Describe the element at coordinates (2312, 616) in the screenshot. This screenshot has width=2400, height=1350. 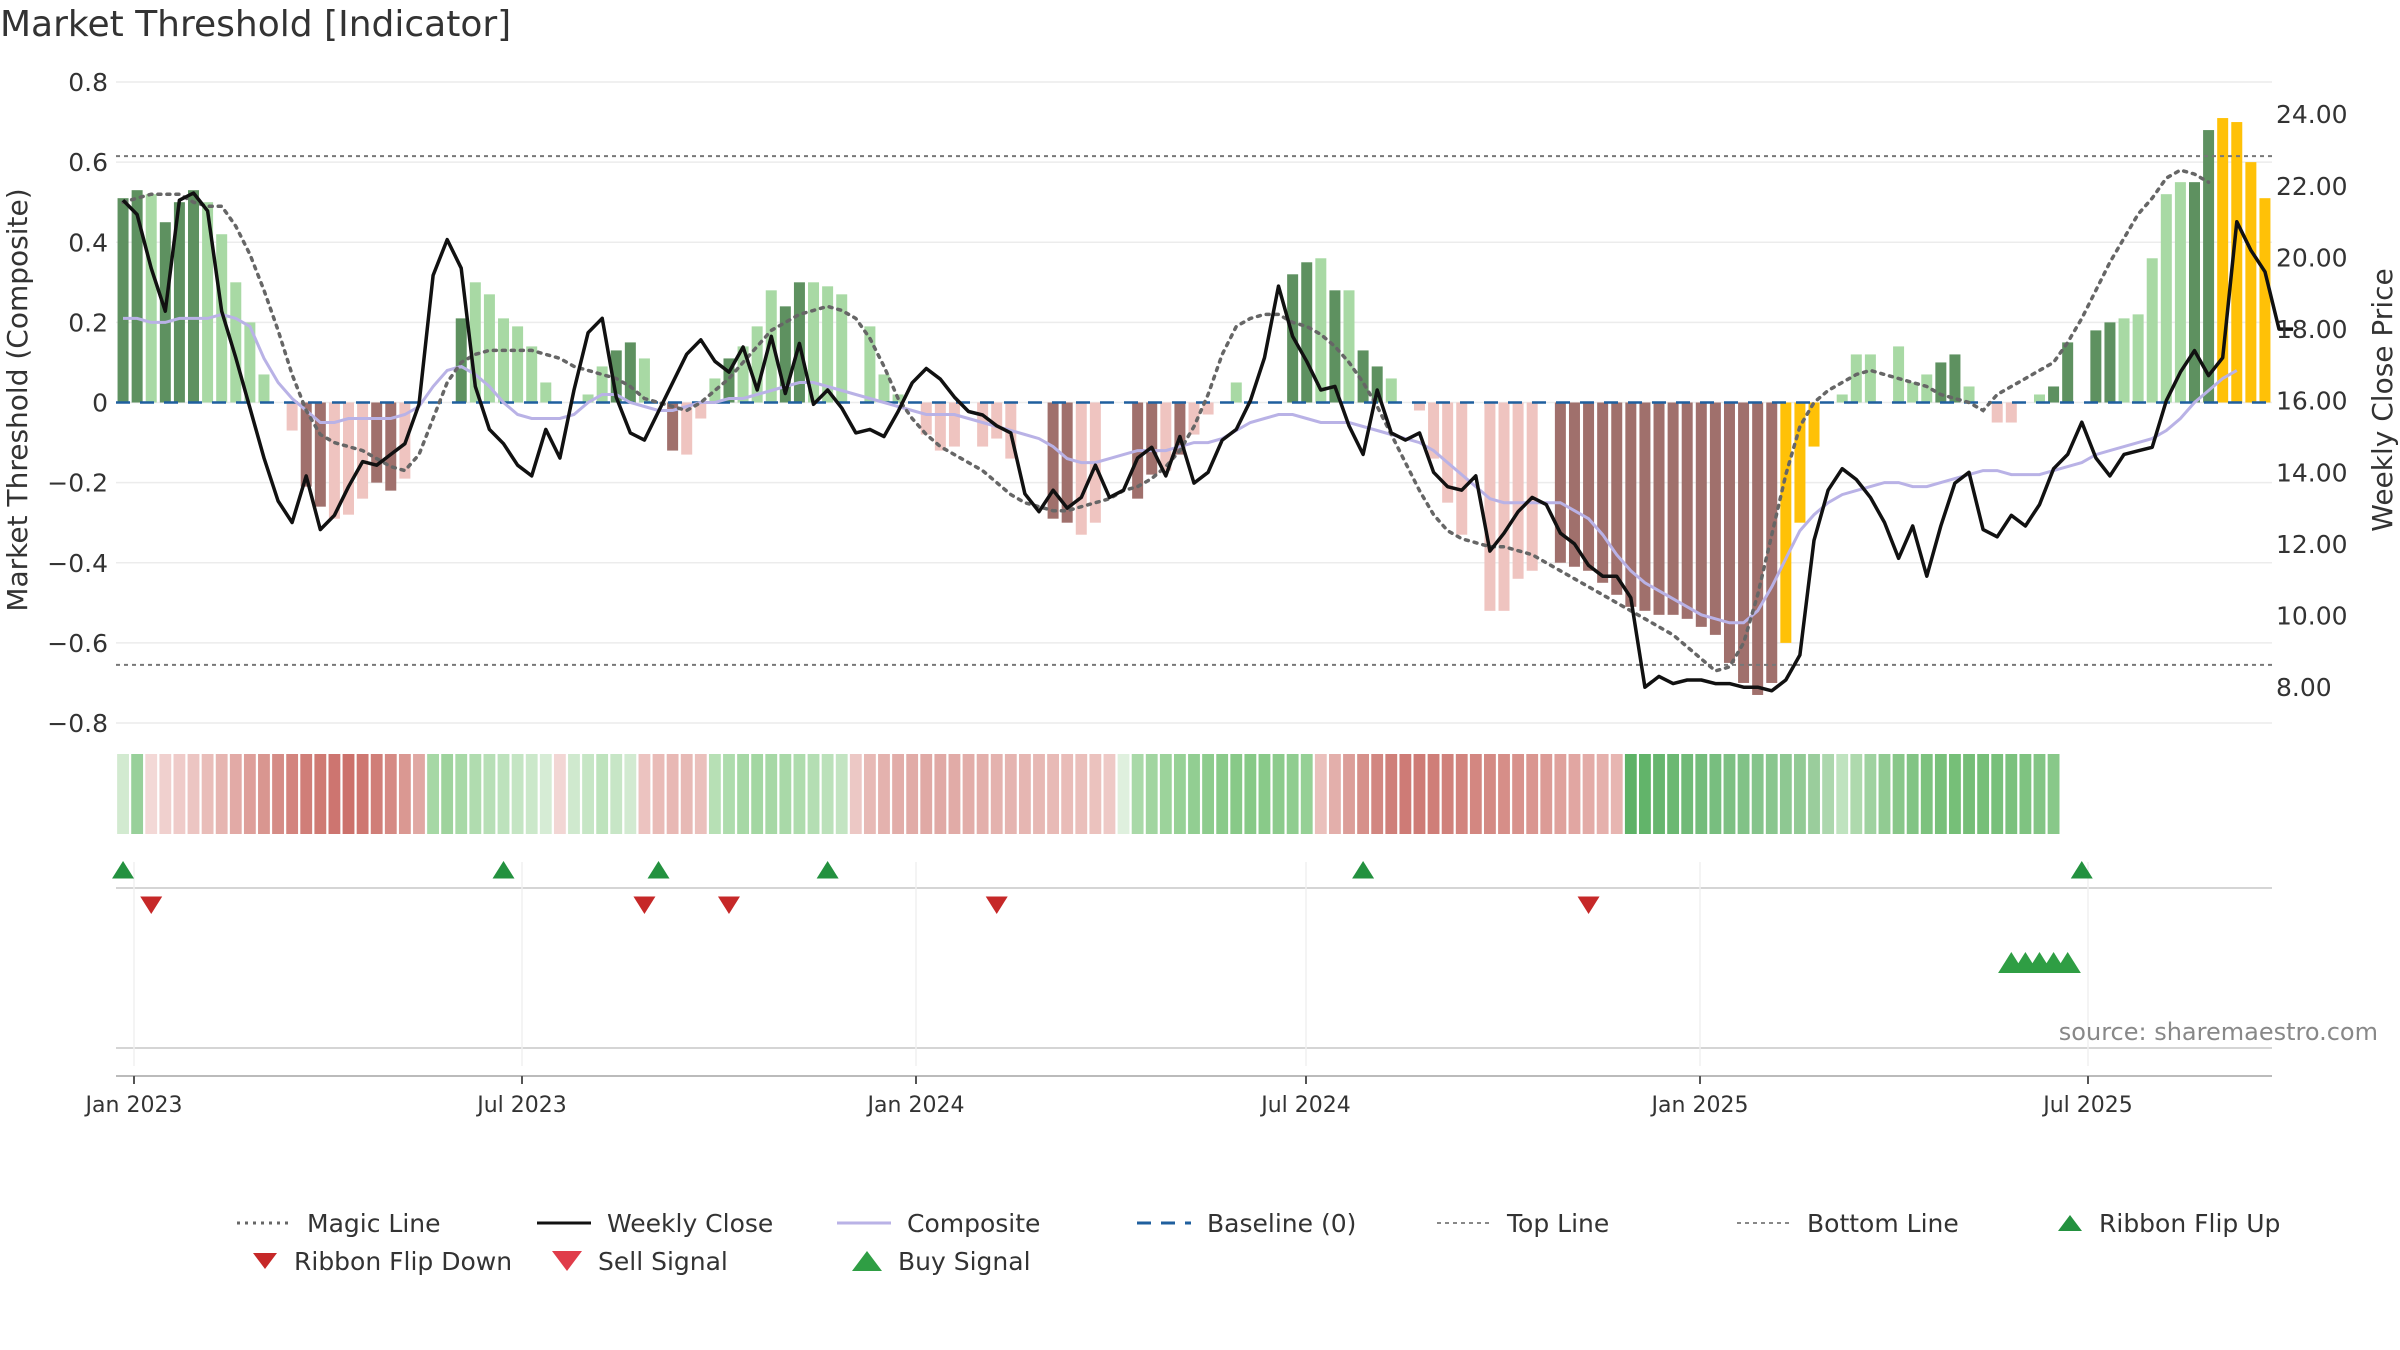
I see `y2-tick-label: 10.00` at that location.